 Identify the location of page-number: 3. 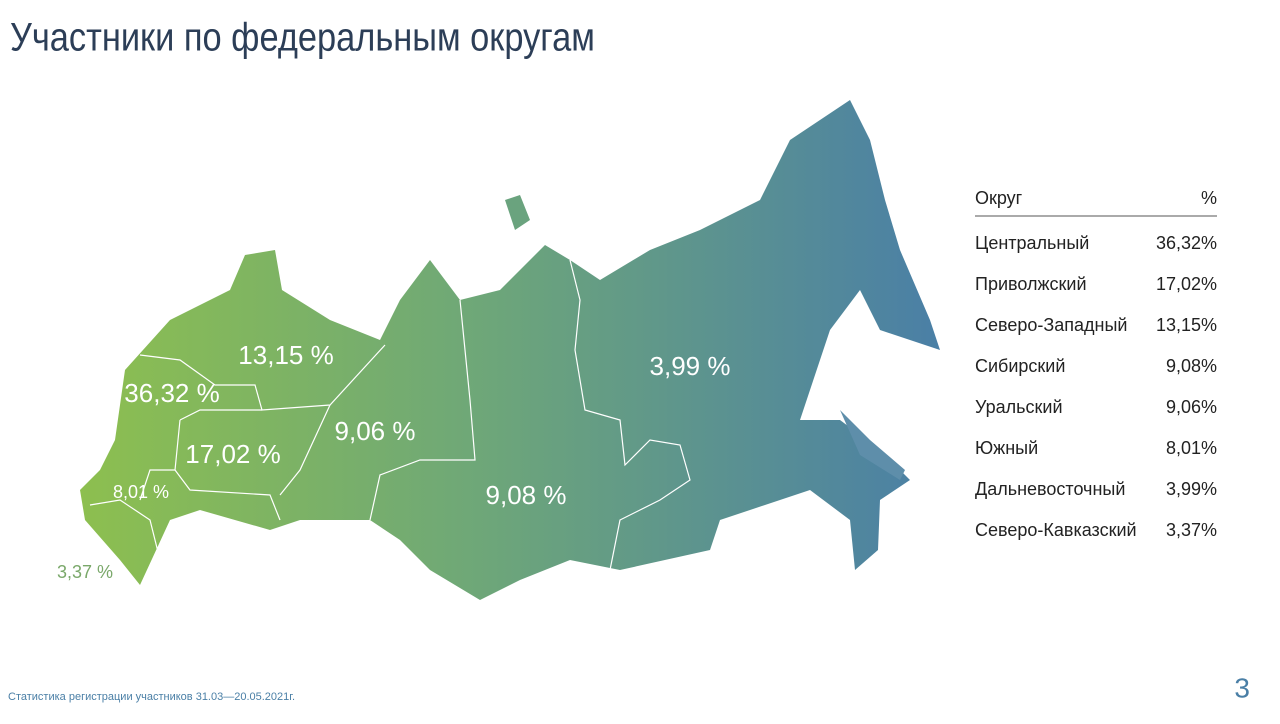
(1242, 687).